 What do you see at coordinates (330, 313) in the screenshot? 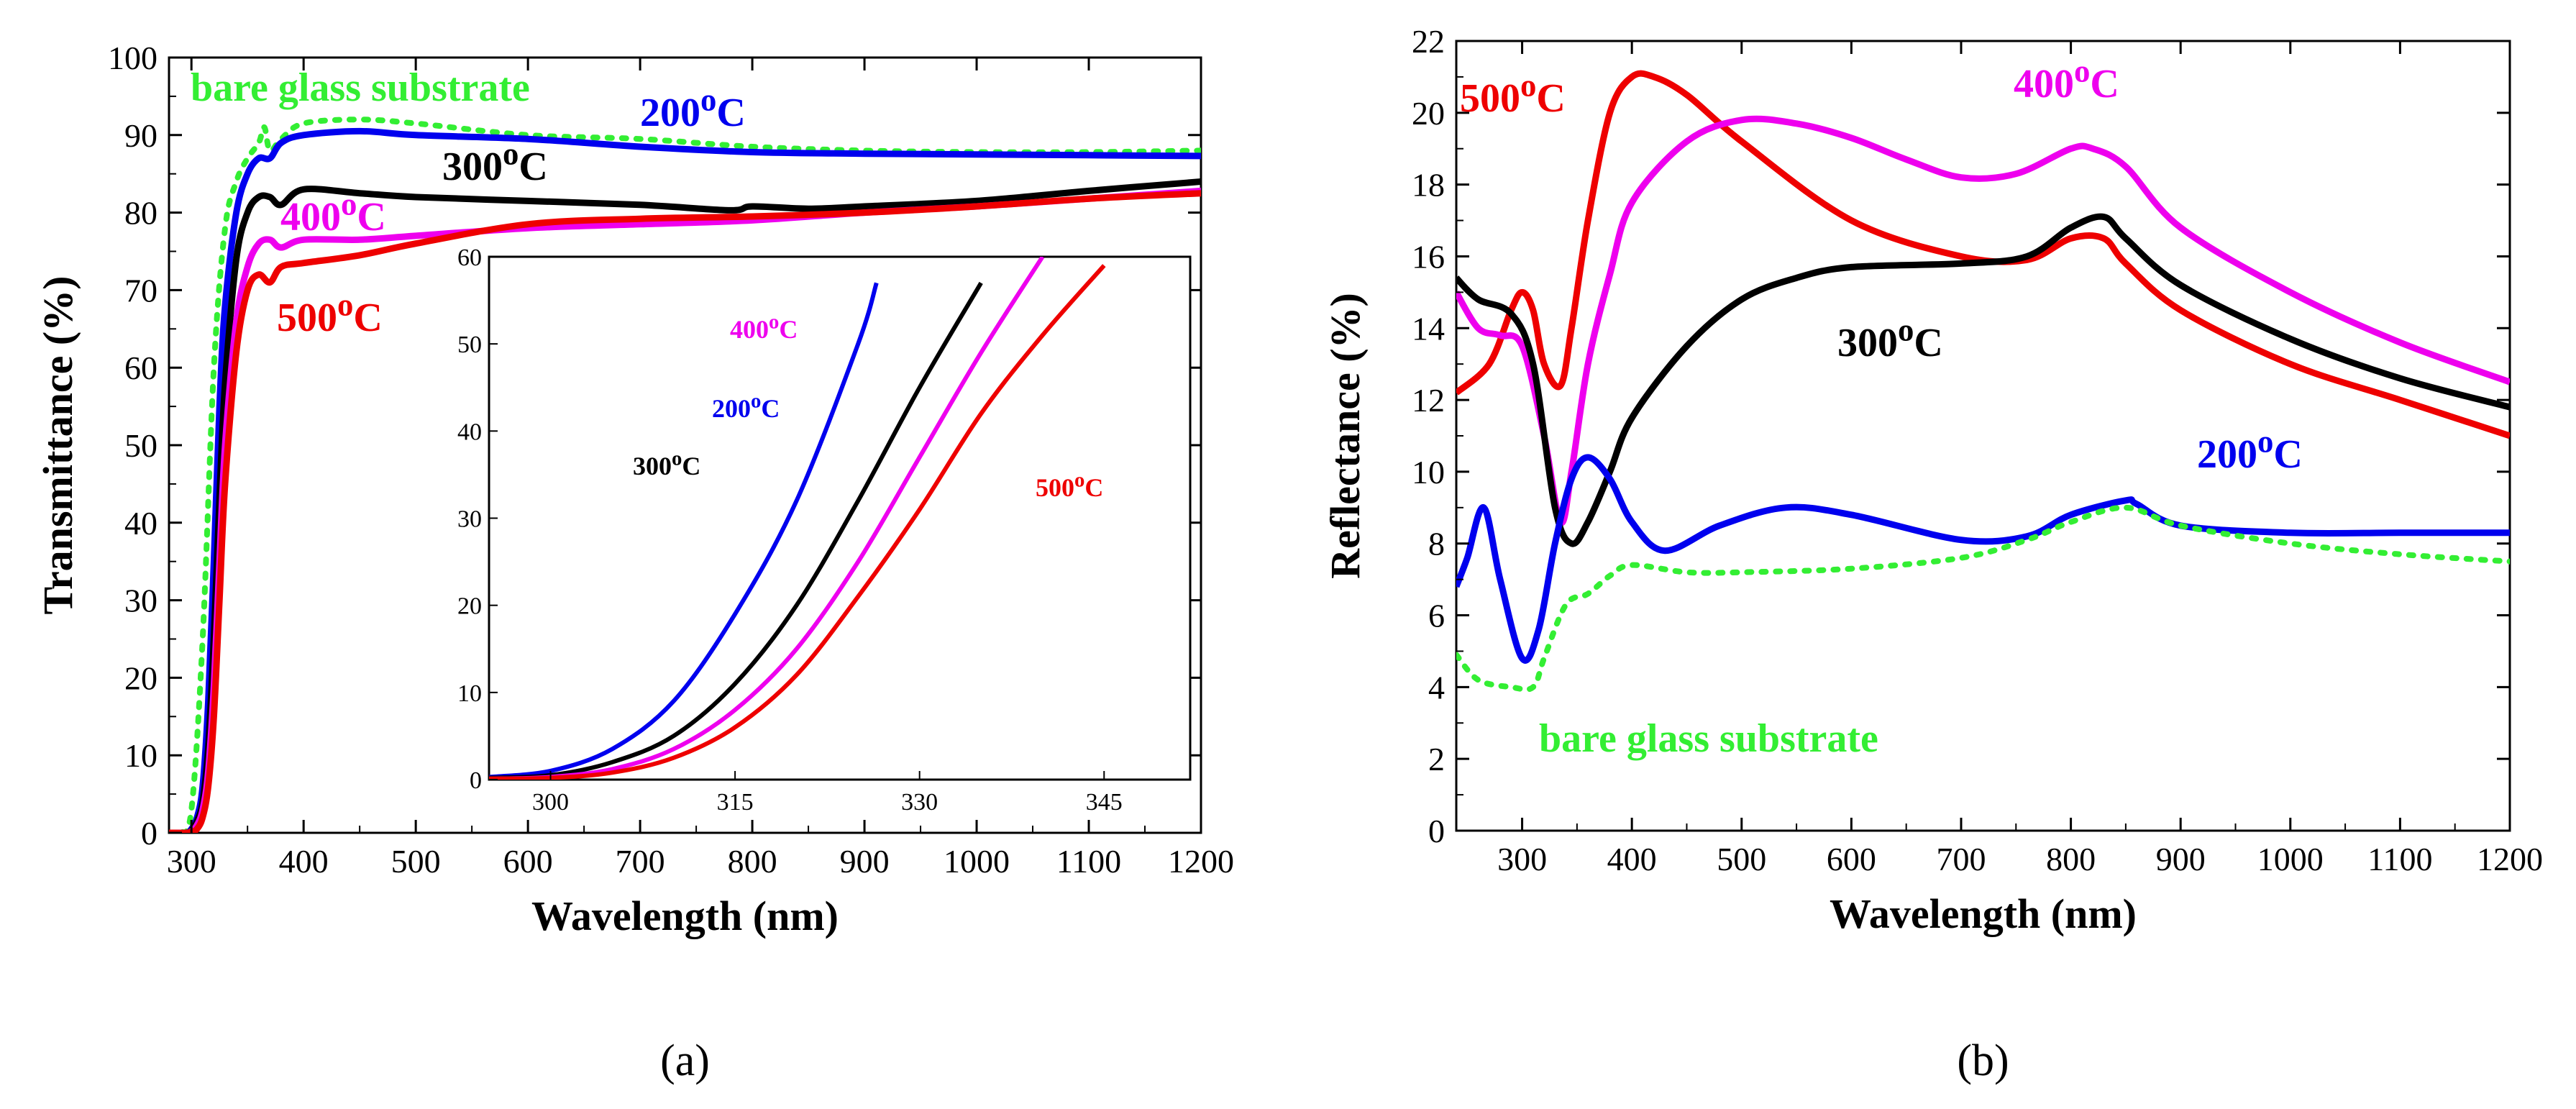
I see `panel-a-label-500c: 500oC` at bounding box center [330, 313].